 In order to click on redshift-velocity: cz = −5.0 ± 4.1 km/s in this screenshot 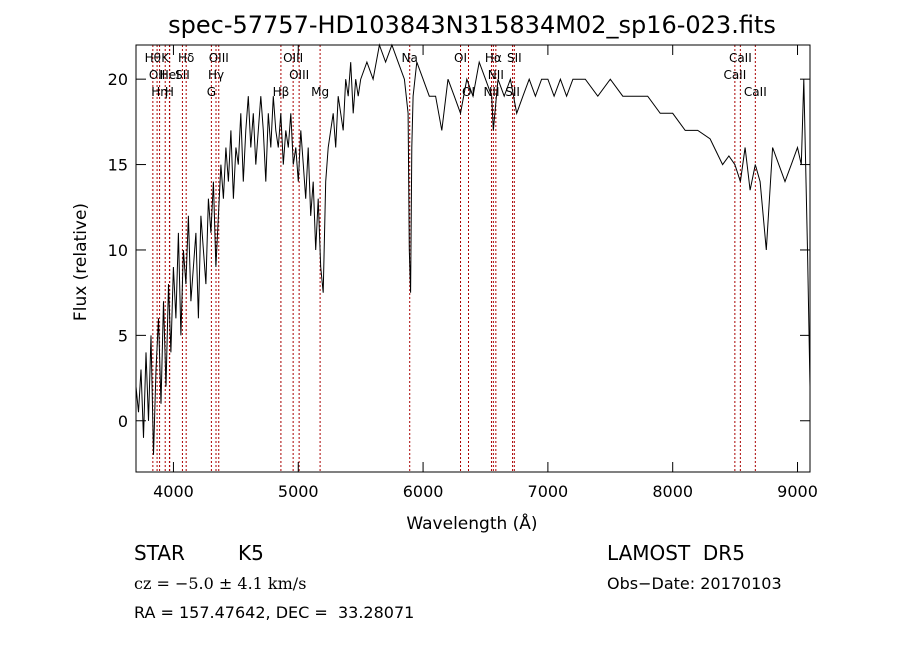, I will do `click(220, 583)`.